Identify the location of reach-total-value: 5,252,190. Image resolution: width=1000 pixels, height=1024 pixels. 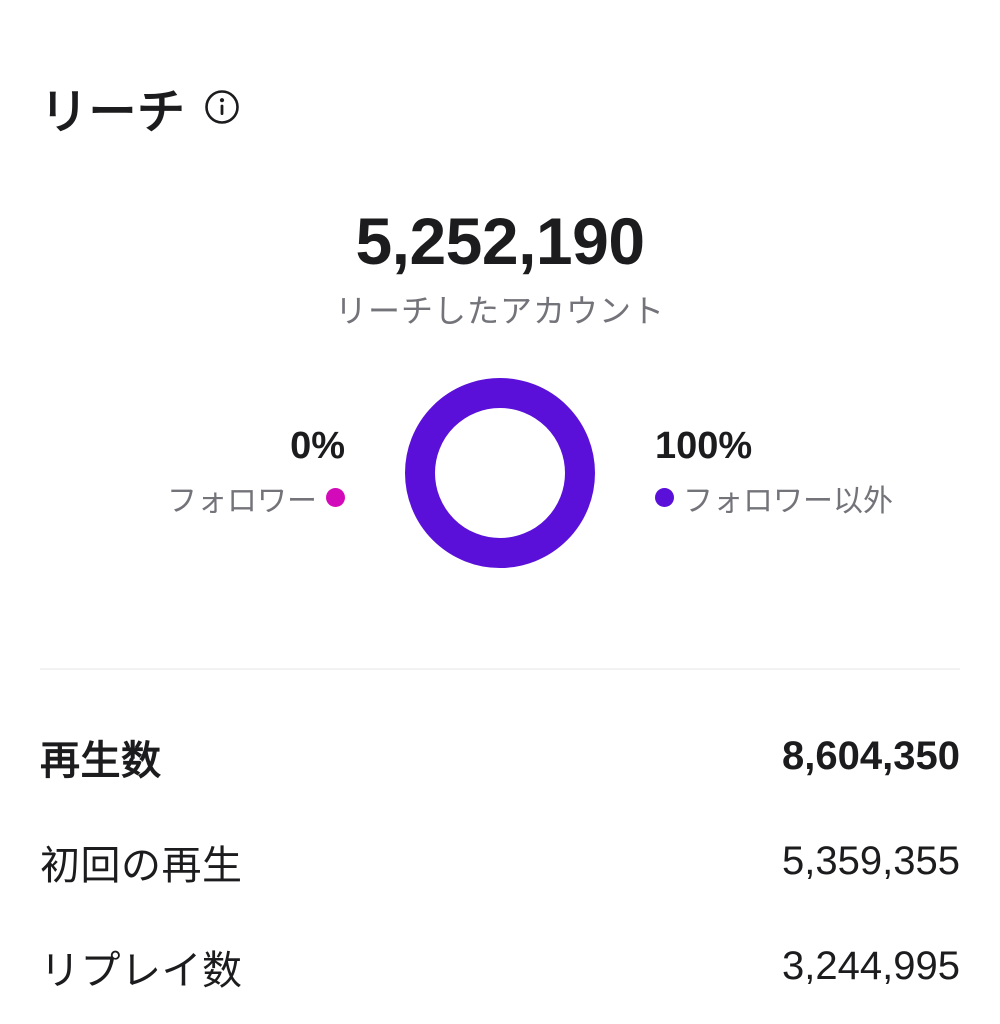
(500, 241).